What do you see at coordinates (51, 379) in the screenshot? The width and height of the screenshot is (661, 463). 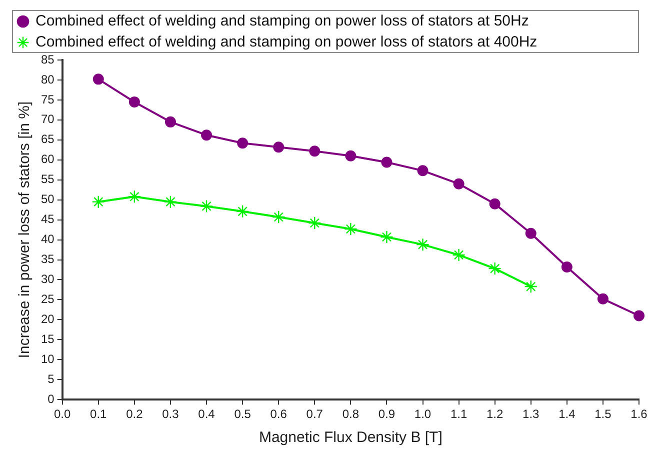 I see `y-tick-label: 5` at bounding box center [51, 379].